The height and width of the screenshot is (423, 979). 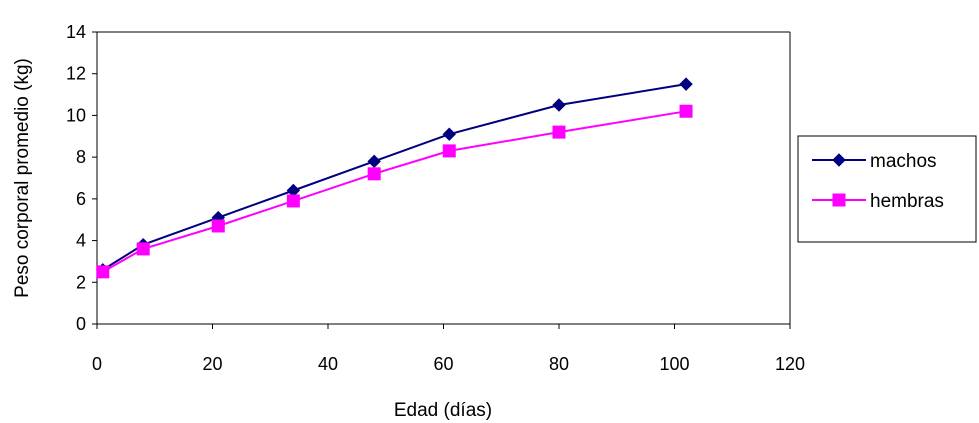 I want to click on x-tick-label: 100, so click(x=674, y=364).